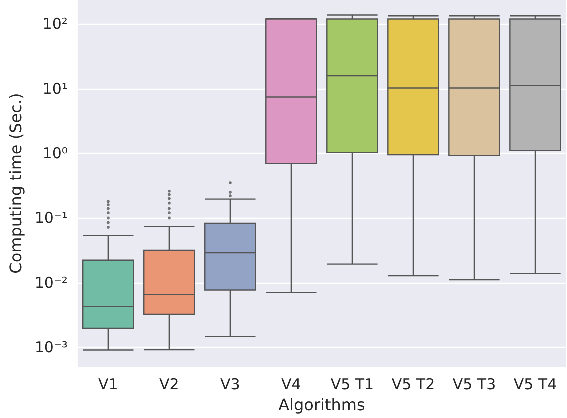  Describe the element at coordinates (55, 24) in the screenshot. I see `y-tick-label: 10²` at that location.